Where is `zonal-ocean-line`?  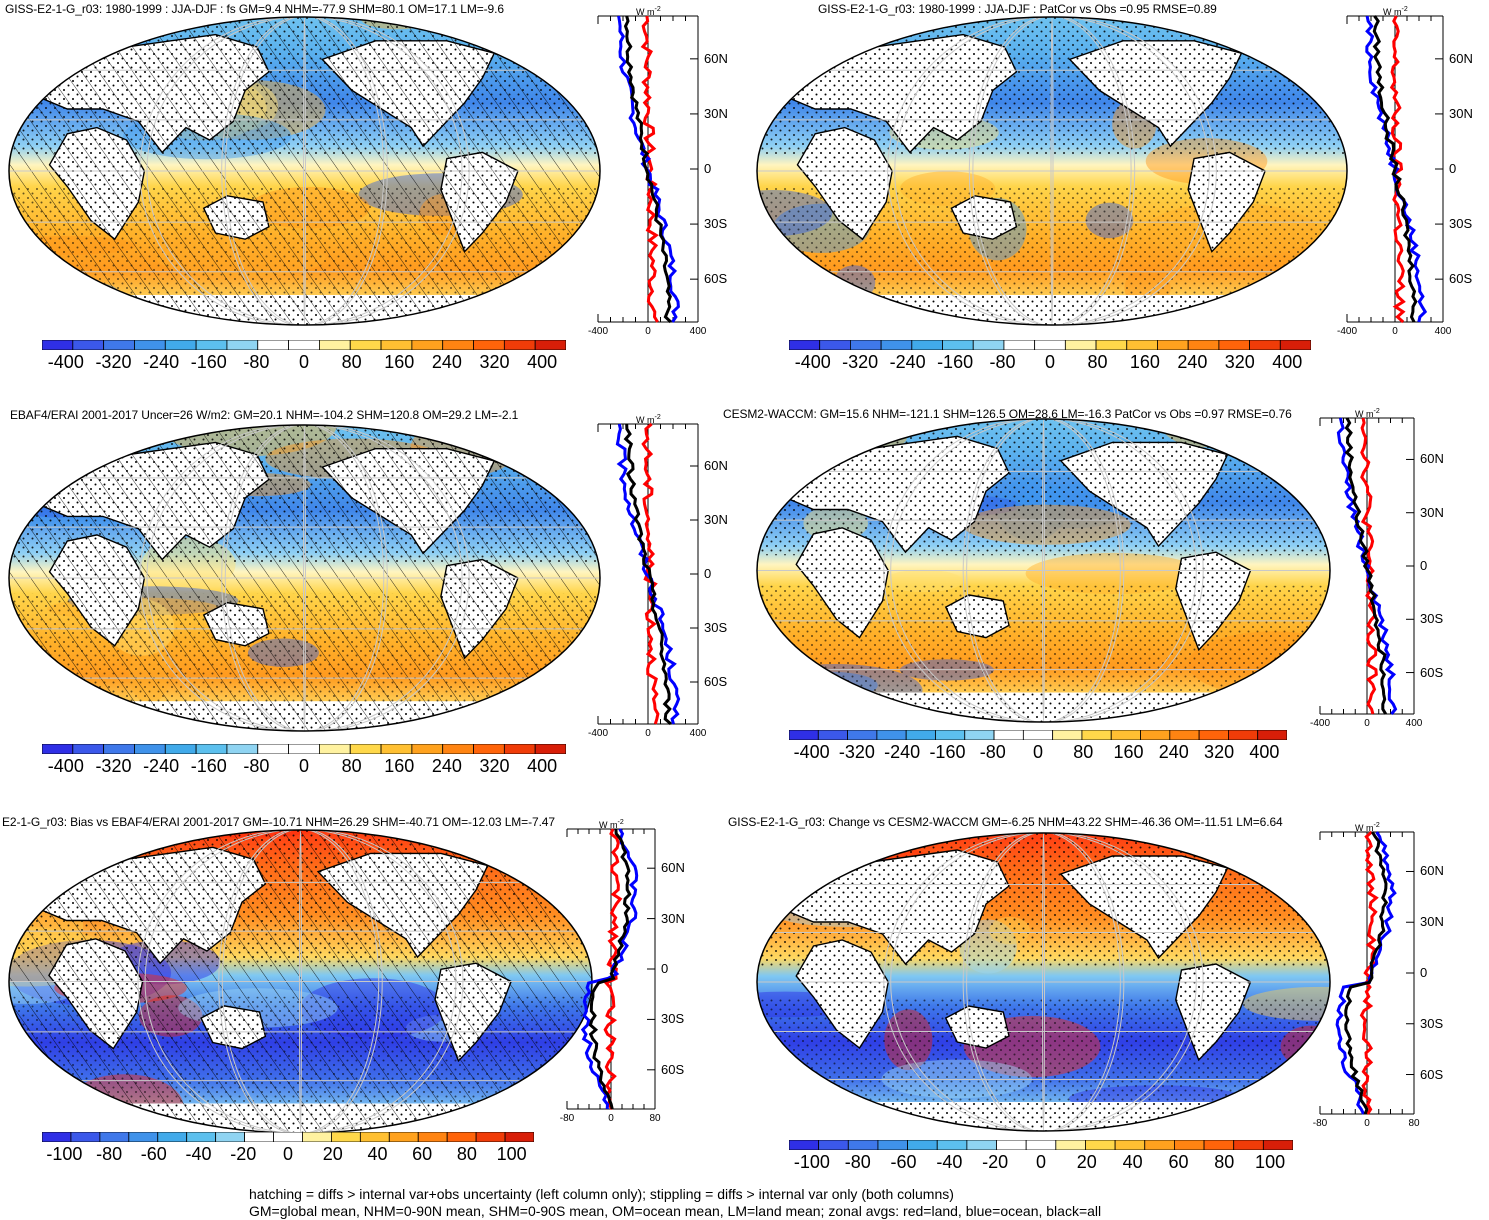 zonal-ocean-line is located at coordinates (1367, 566).